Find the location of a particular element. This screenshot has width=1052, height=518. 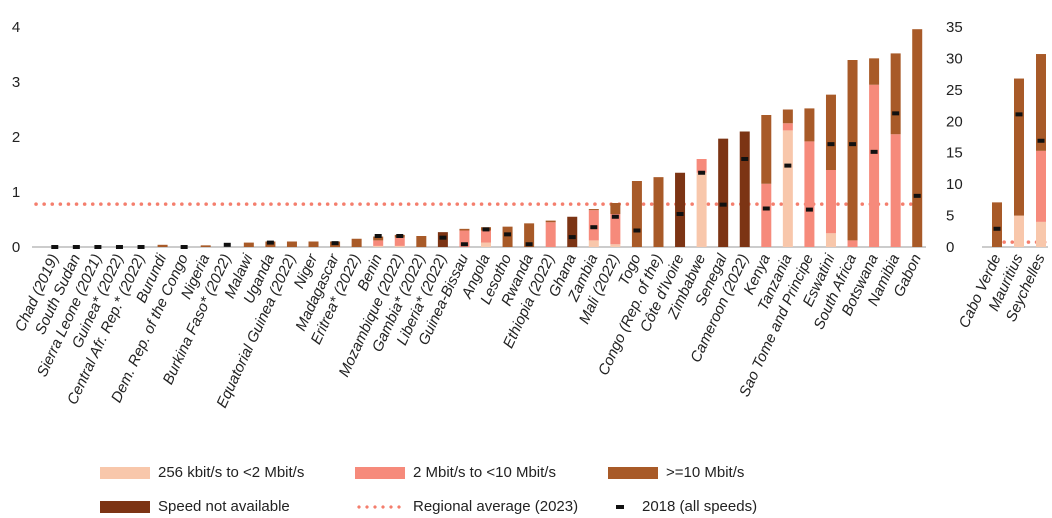

legend-label-256k: 256 kbit/s to <2 Mbit/s is located at coordinates (231, 472).